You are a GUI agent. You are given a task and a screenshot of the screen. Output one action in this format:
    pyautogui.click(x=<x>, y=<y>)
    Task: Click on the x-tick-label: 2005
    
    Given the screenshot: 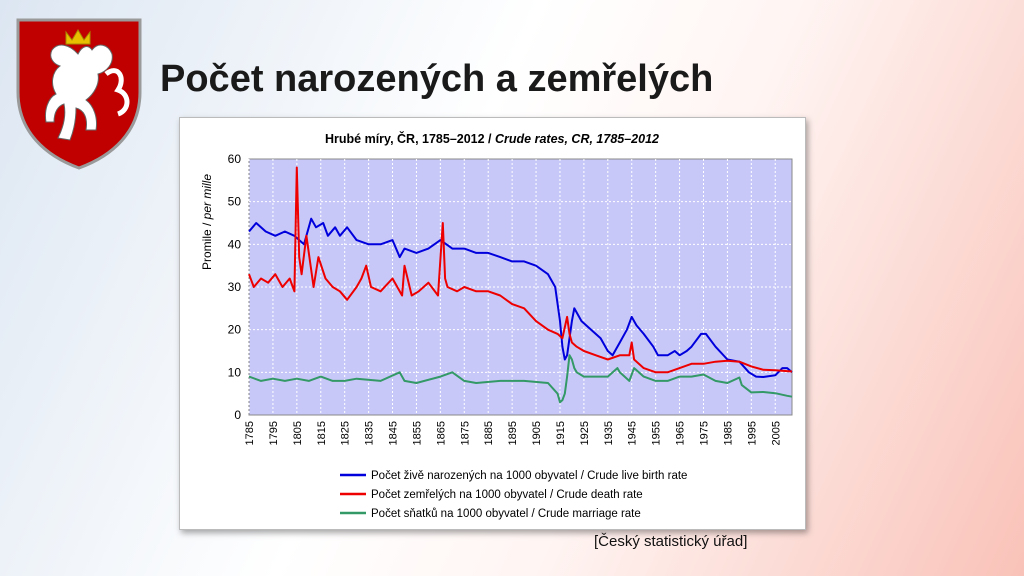 What is the action you would take?
    pyautogui.click(x=776, y=433)
    